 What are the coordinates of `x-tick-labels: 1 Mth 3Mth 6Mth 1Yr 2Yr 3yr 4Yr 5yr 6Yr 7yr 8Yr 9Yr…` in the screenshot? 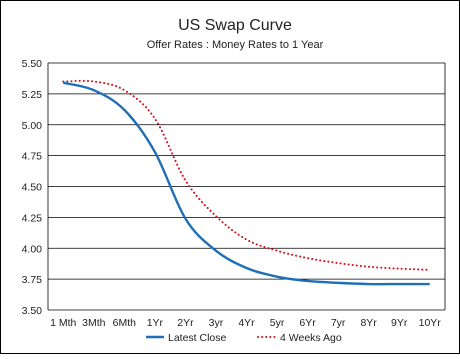 It's located at (245, 323).